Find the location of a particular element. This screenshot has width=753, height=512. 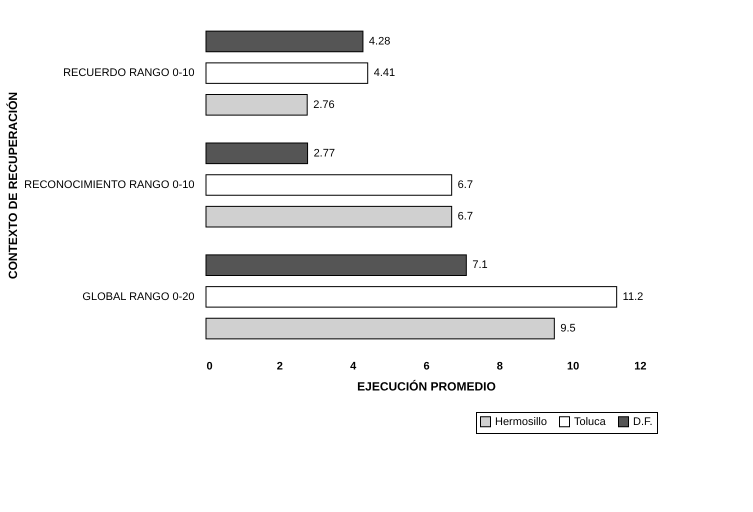

data-label: 4.41 is located at coordinates (385, 73).